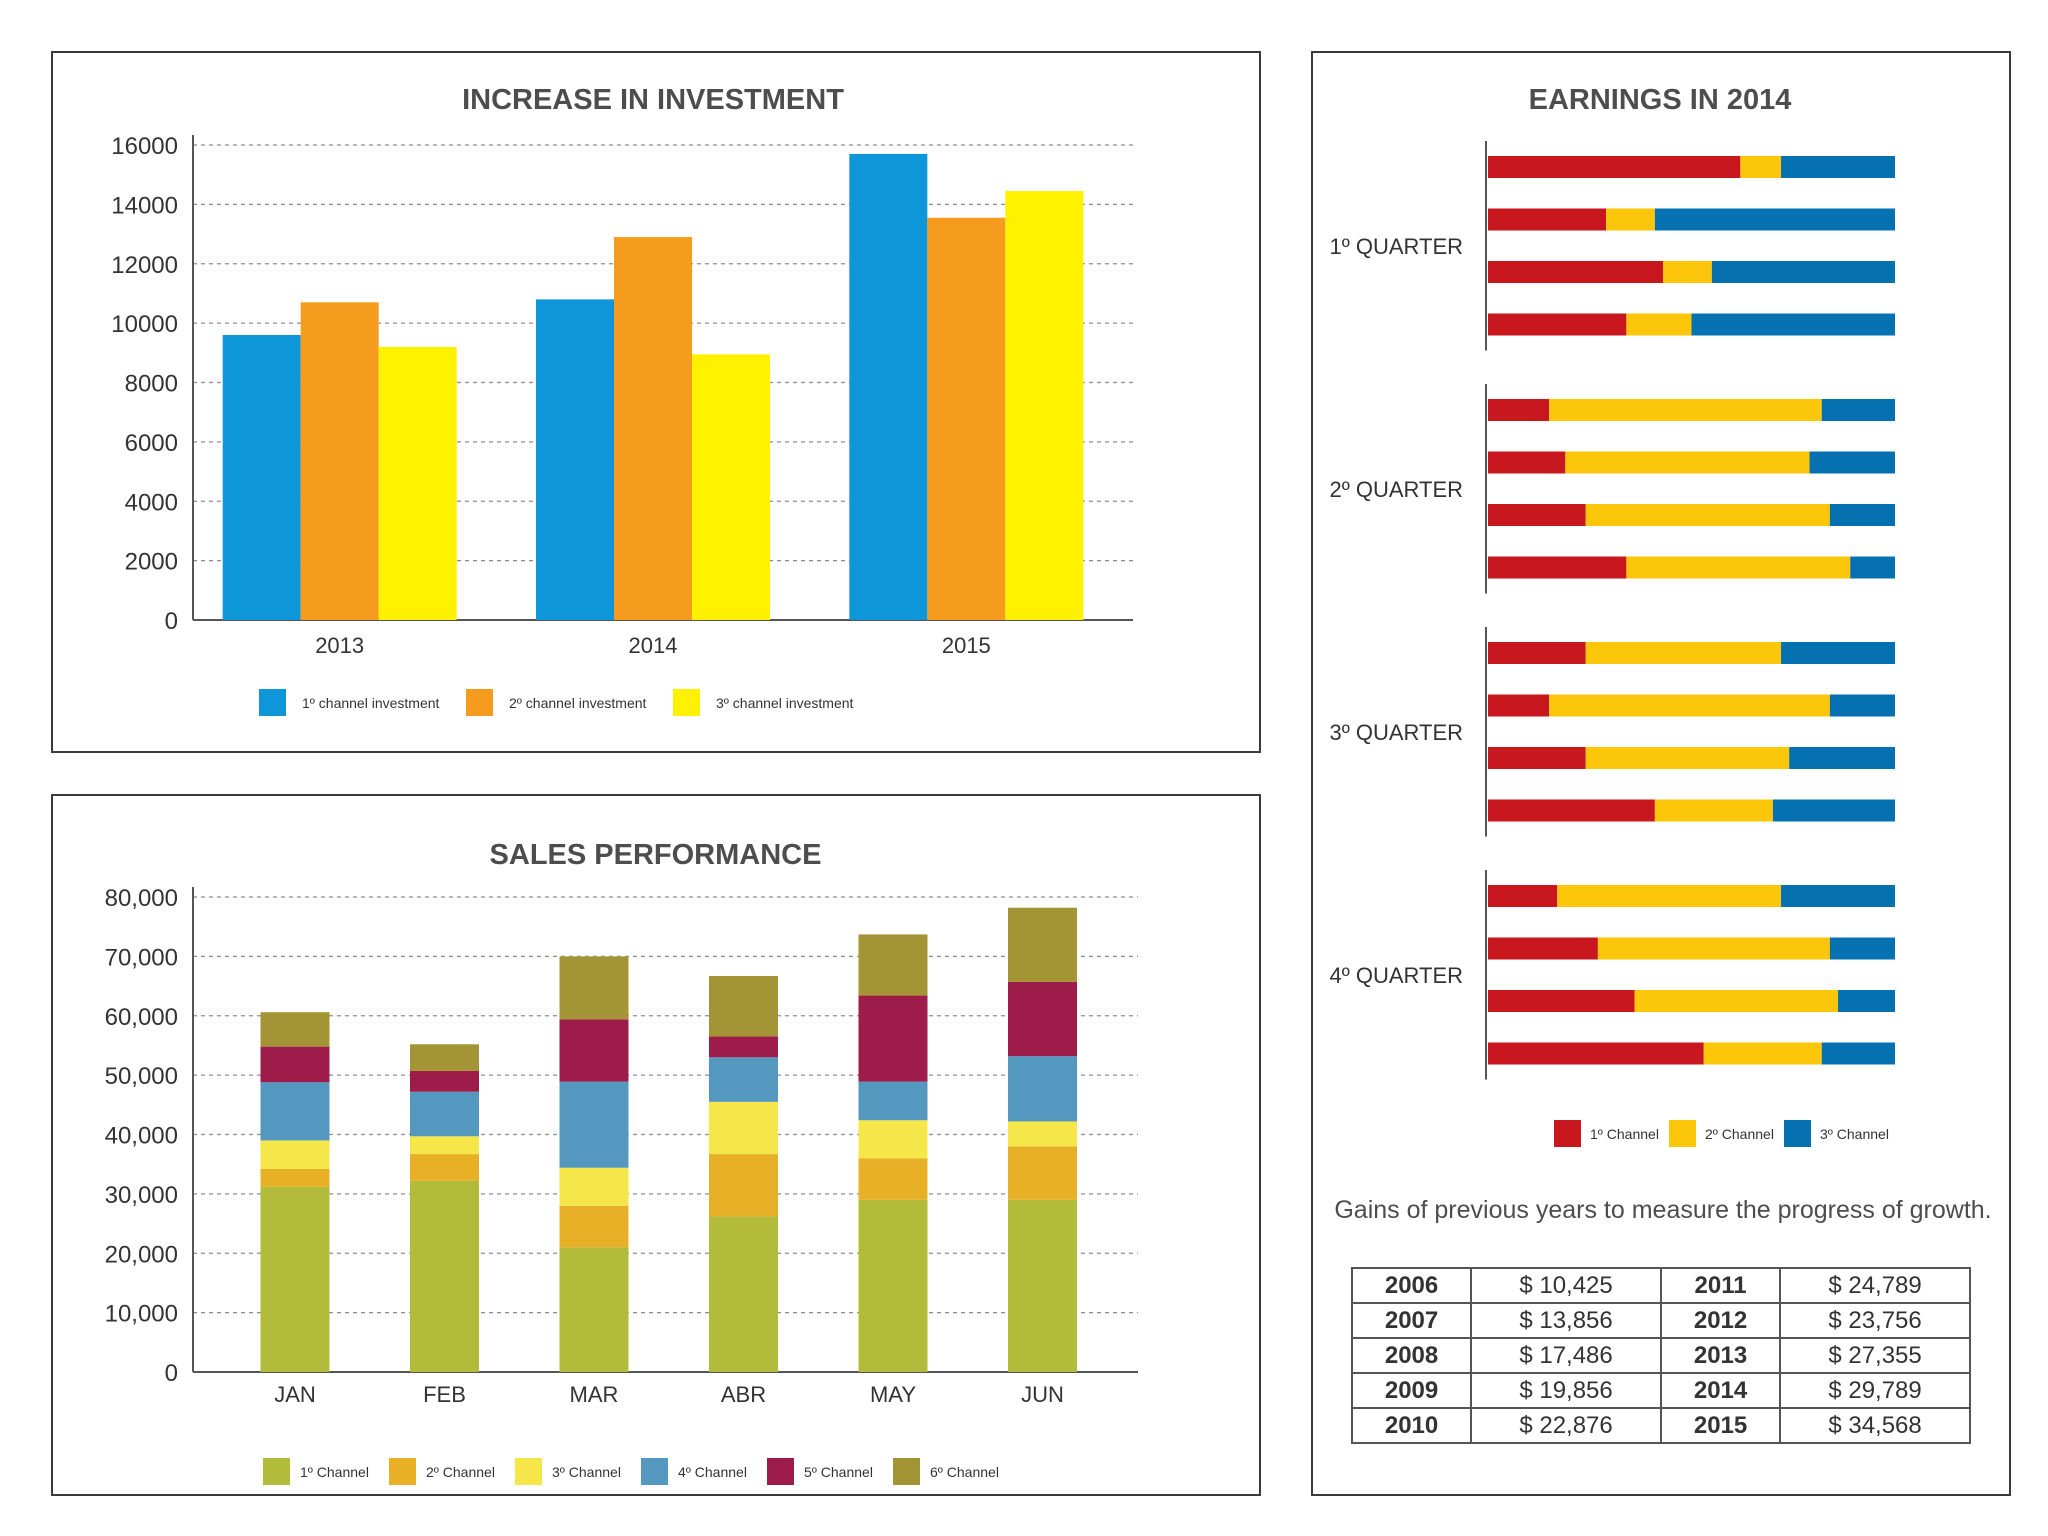 This screenshot has height=1536, width=2048. Describe the element at coordinates (141, 1017) in the screenshot. I see `y-tick-label: 60,000` at that location.